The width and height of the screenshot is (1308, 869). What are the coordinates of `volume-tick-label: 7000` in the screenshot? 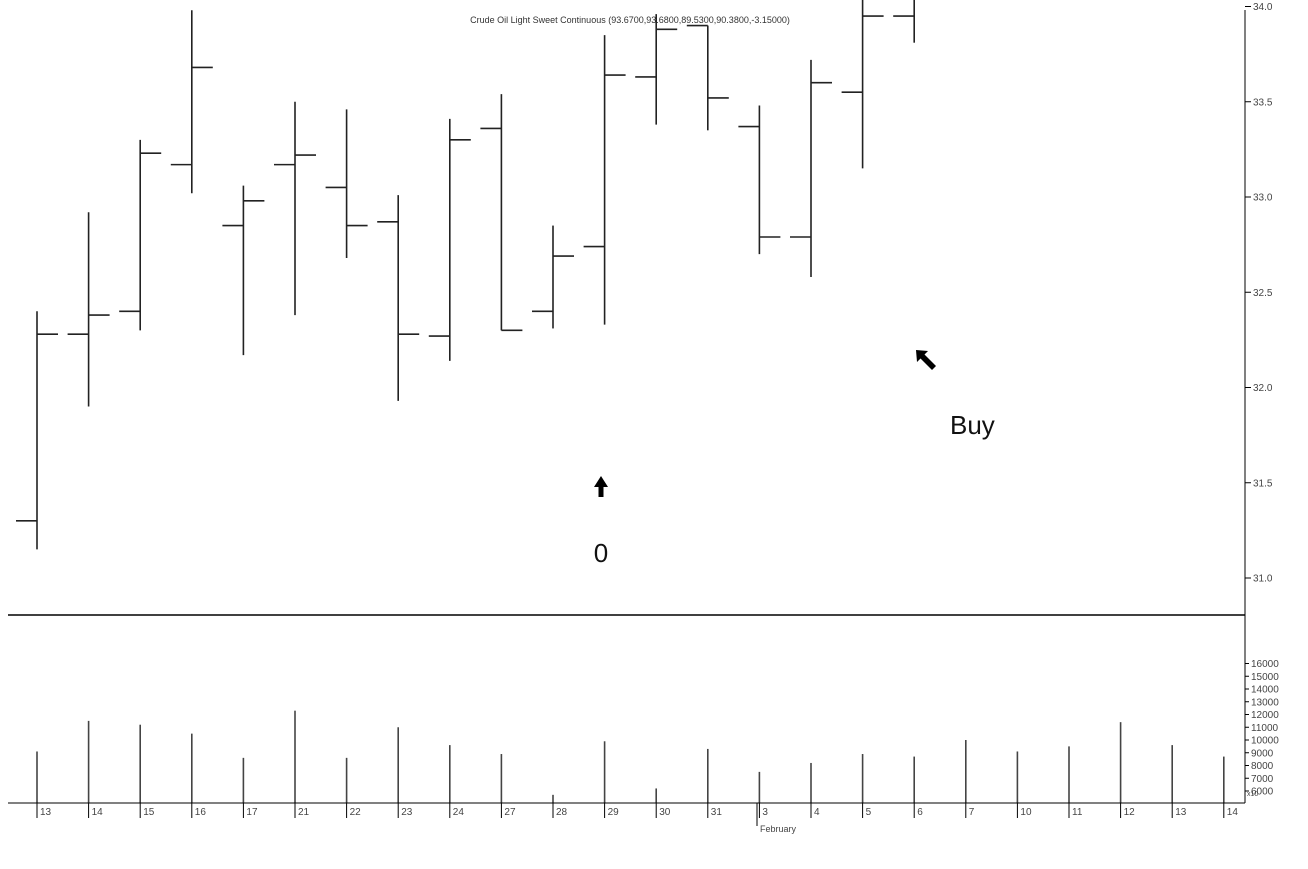 It's located at (1262, 779).